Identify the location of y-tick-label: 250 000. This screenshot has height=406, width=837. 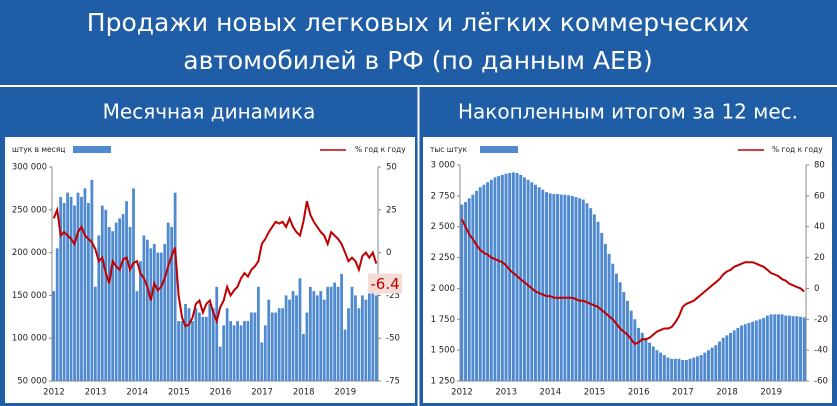
(29, 210).